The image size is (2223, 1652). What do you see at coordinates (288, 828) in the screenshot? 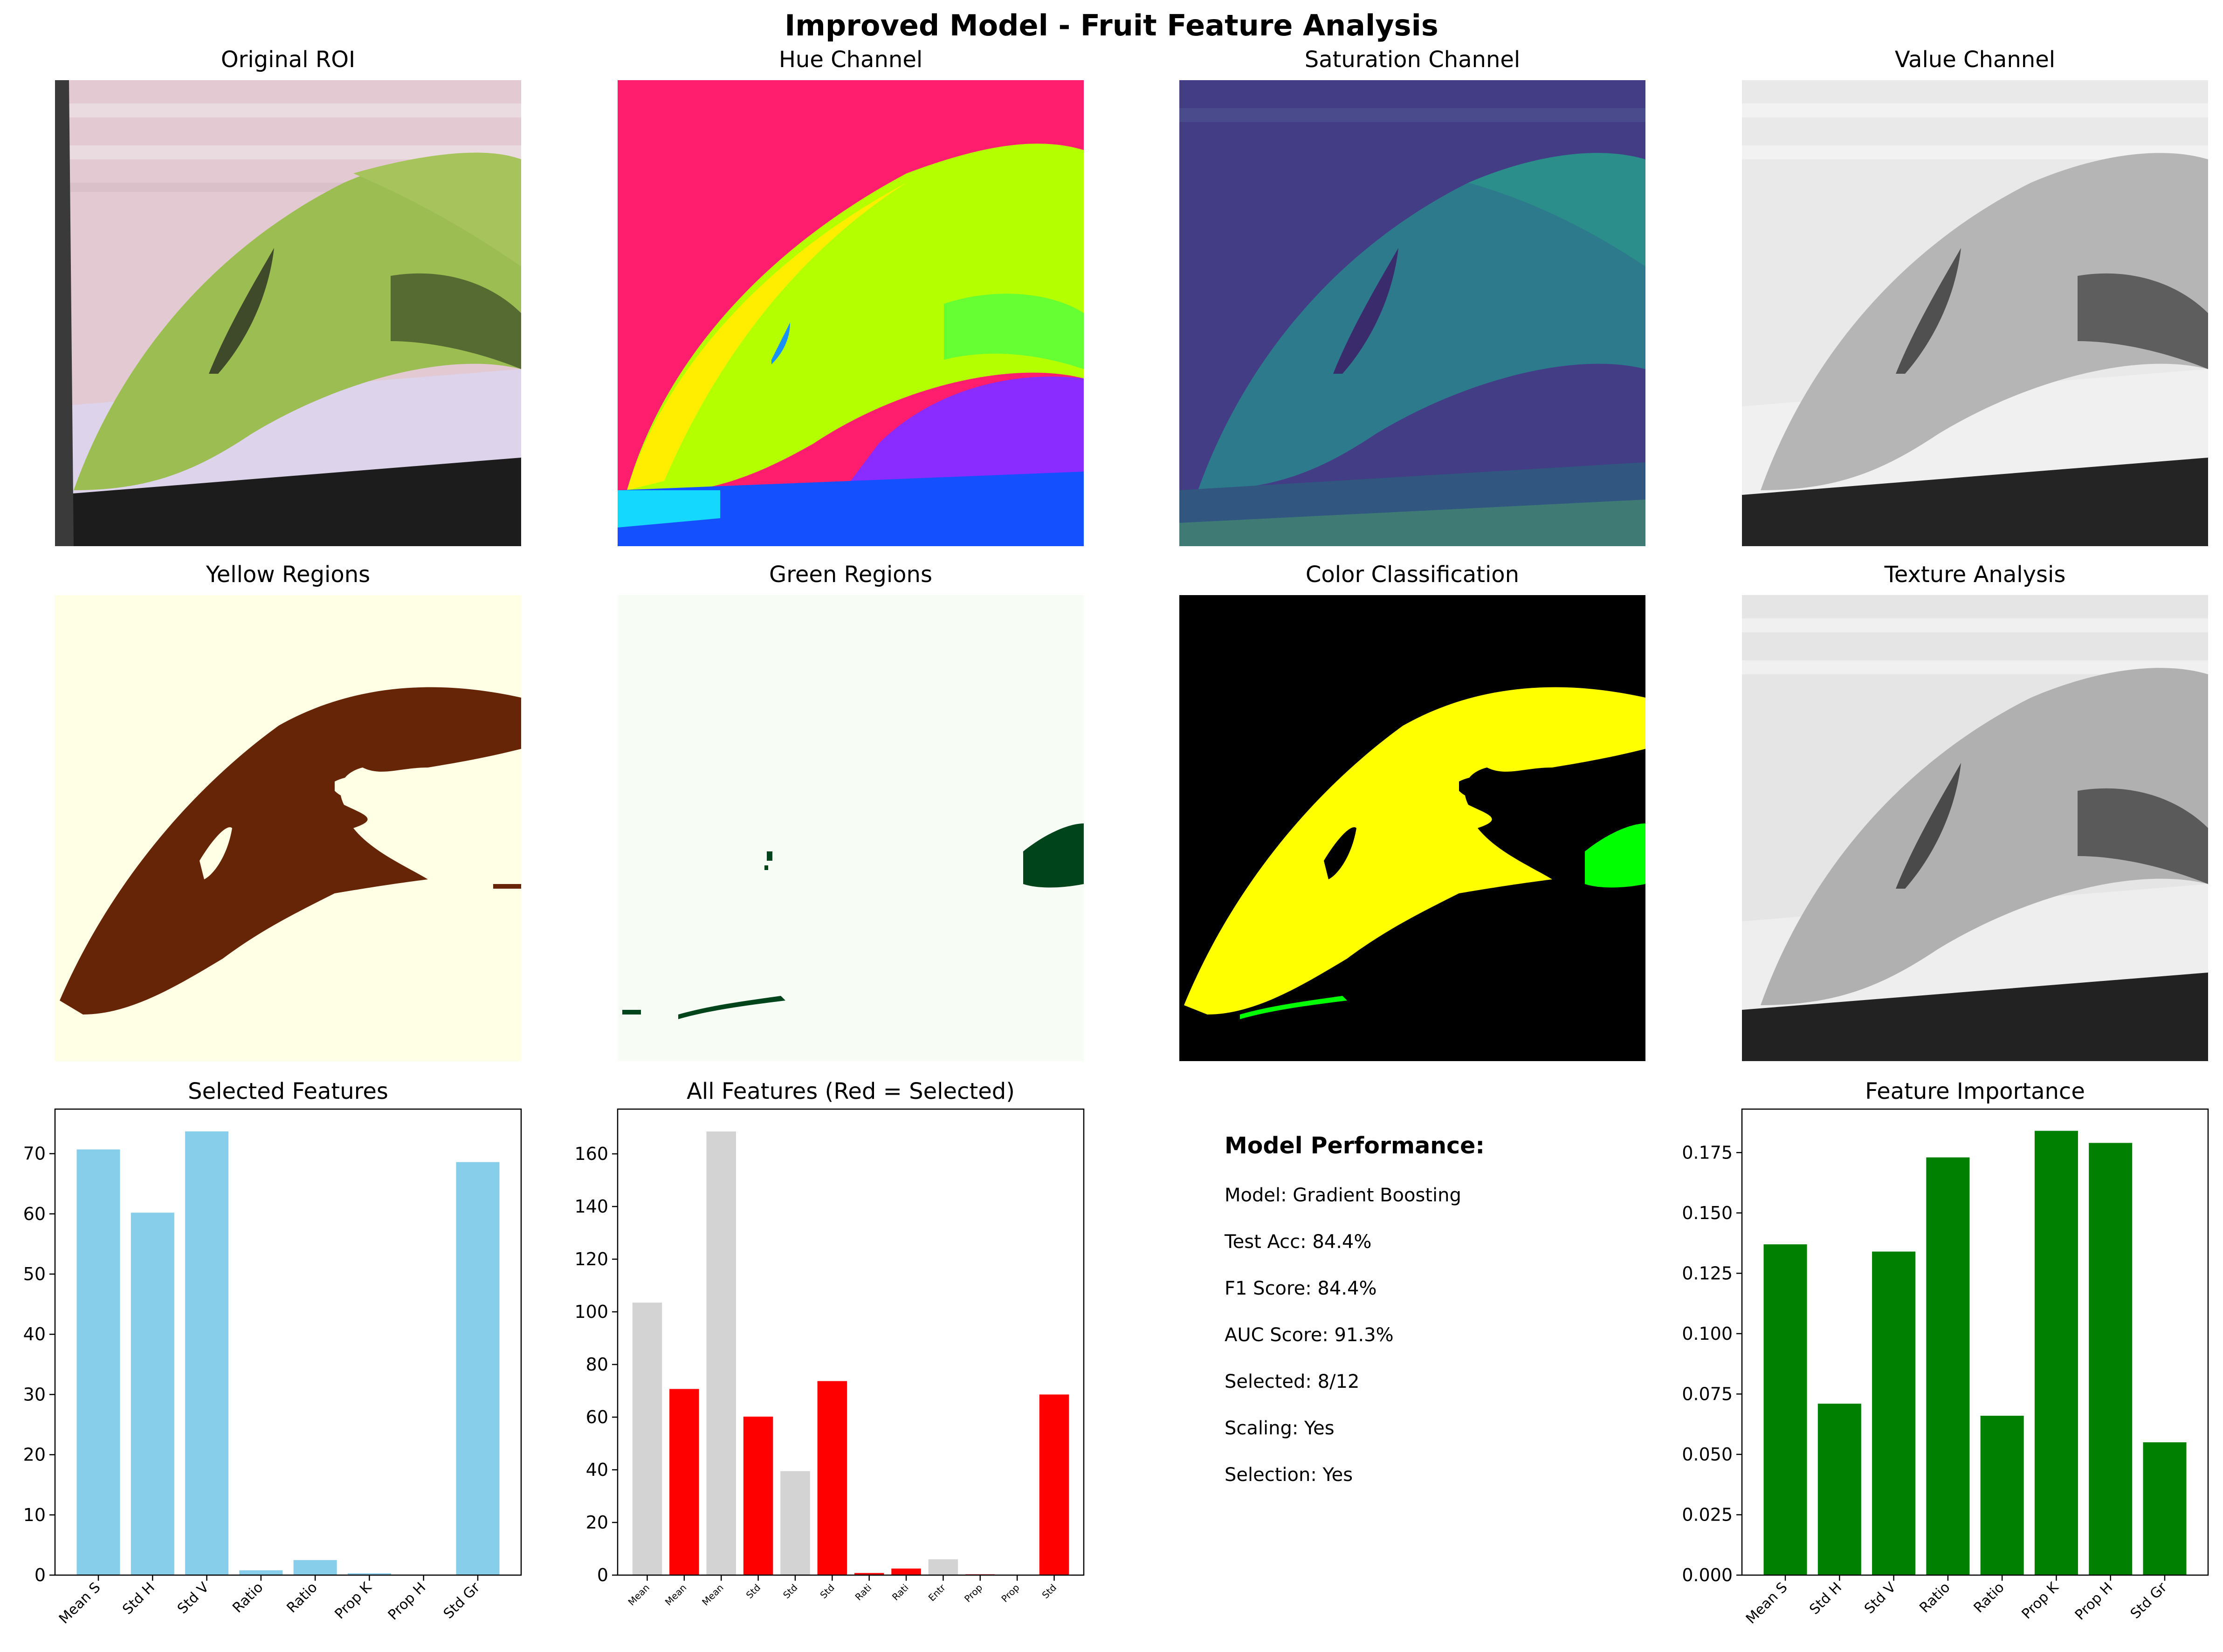
I see `yellow-regions-image` at bounding box center [288, 828].